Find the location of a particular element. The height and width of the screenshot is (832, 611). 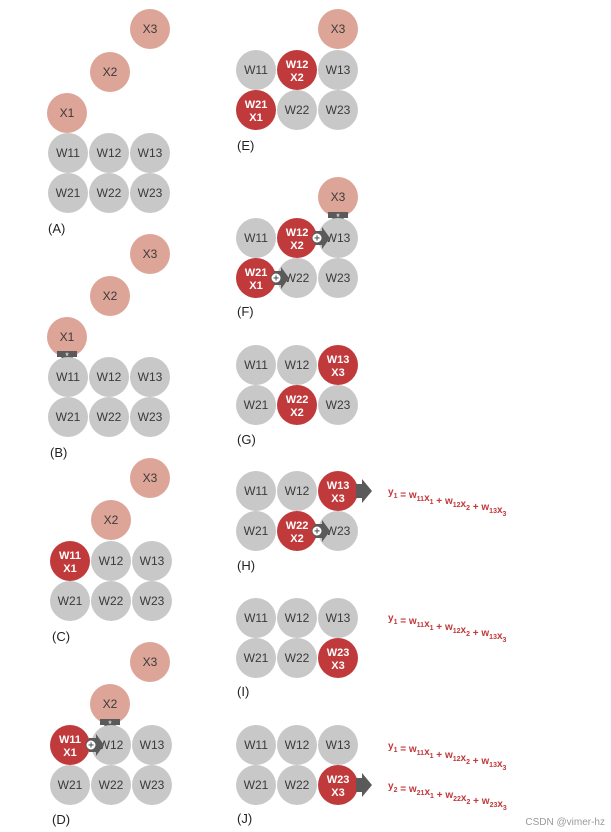

panel-b-input-x2-circle is located at coordinates (110, 296).